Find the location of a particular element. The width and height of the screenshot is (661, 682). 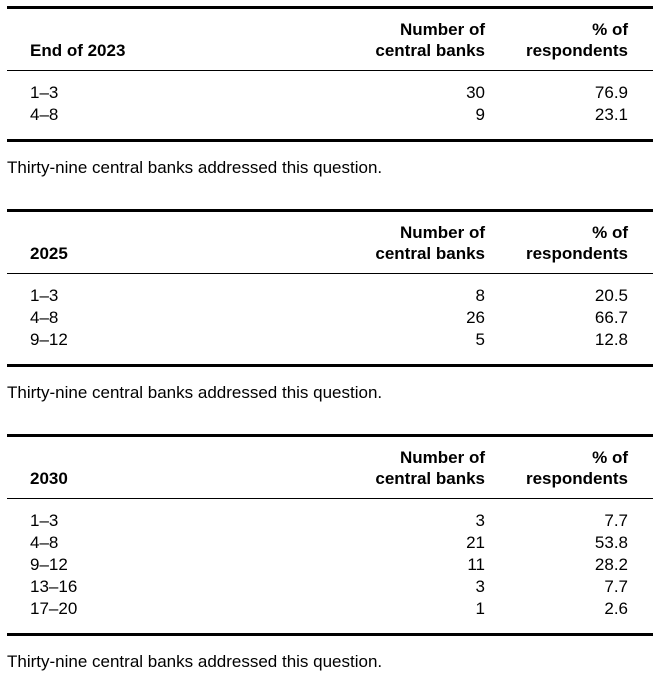

table-row: 1–3 30 76.9 is located at coordinates (330, 93).